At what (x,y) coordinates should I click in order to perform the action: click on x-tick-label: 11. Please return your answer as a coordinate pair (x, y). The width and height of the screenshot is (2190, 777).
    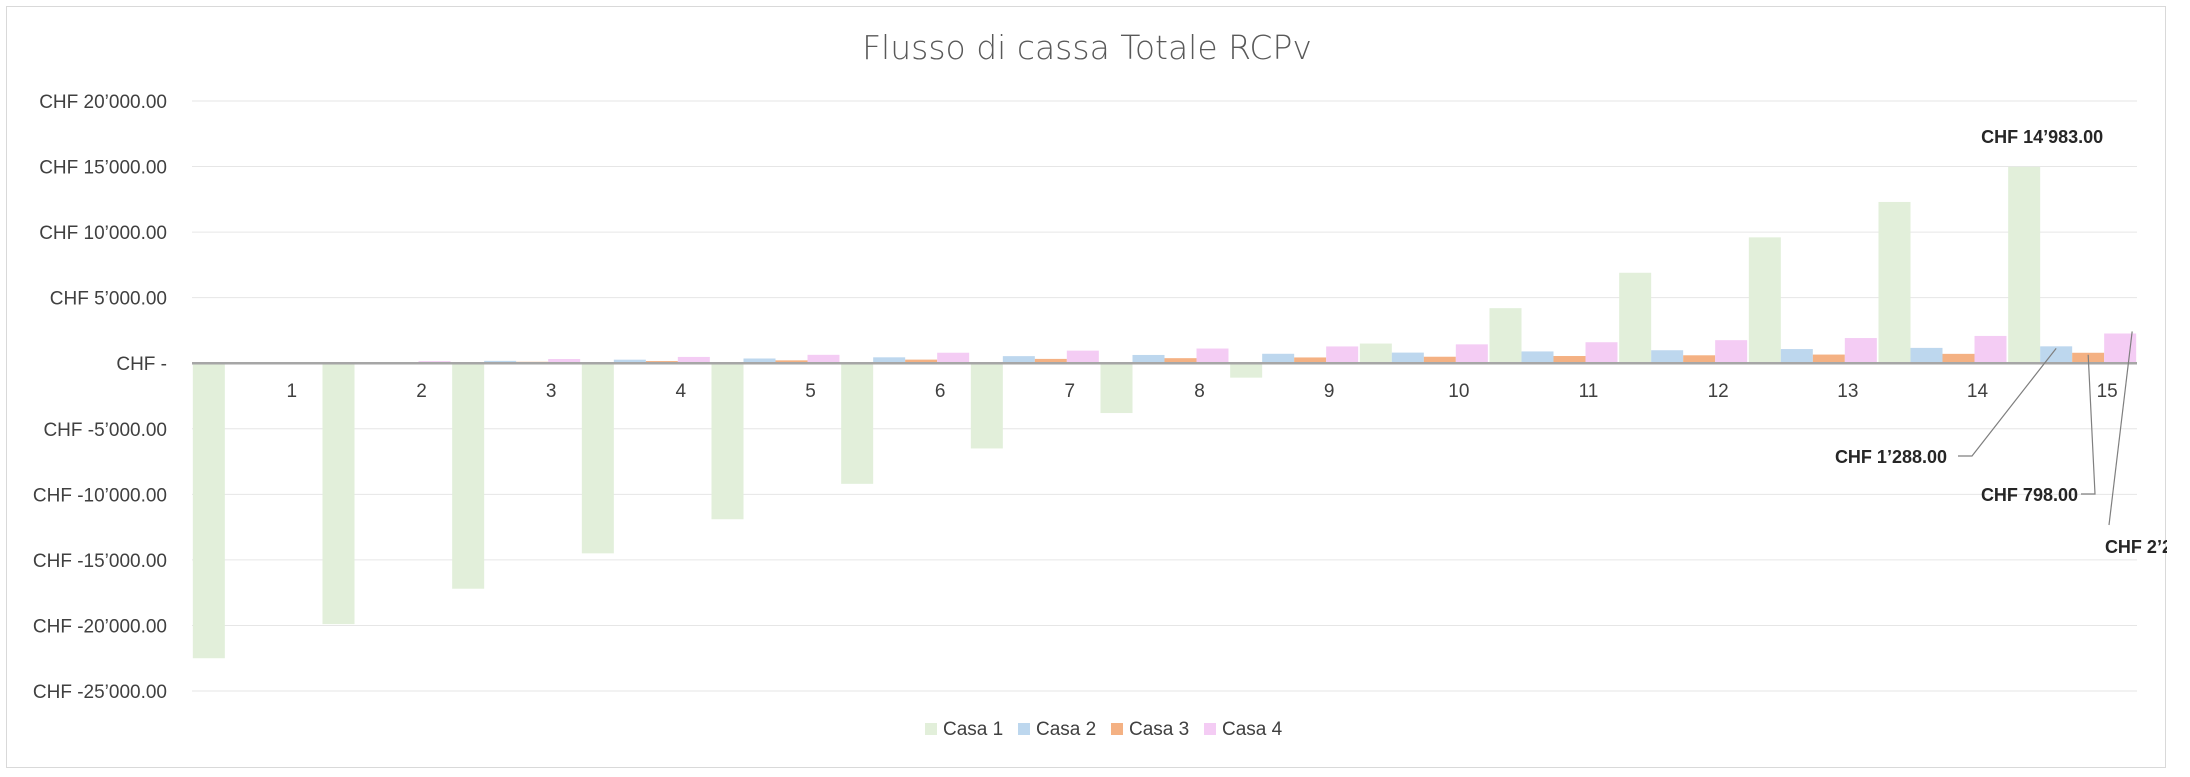
    Looking at the image, I should click on (1589, 391).